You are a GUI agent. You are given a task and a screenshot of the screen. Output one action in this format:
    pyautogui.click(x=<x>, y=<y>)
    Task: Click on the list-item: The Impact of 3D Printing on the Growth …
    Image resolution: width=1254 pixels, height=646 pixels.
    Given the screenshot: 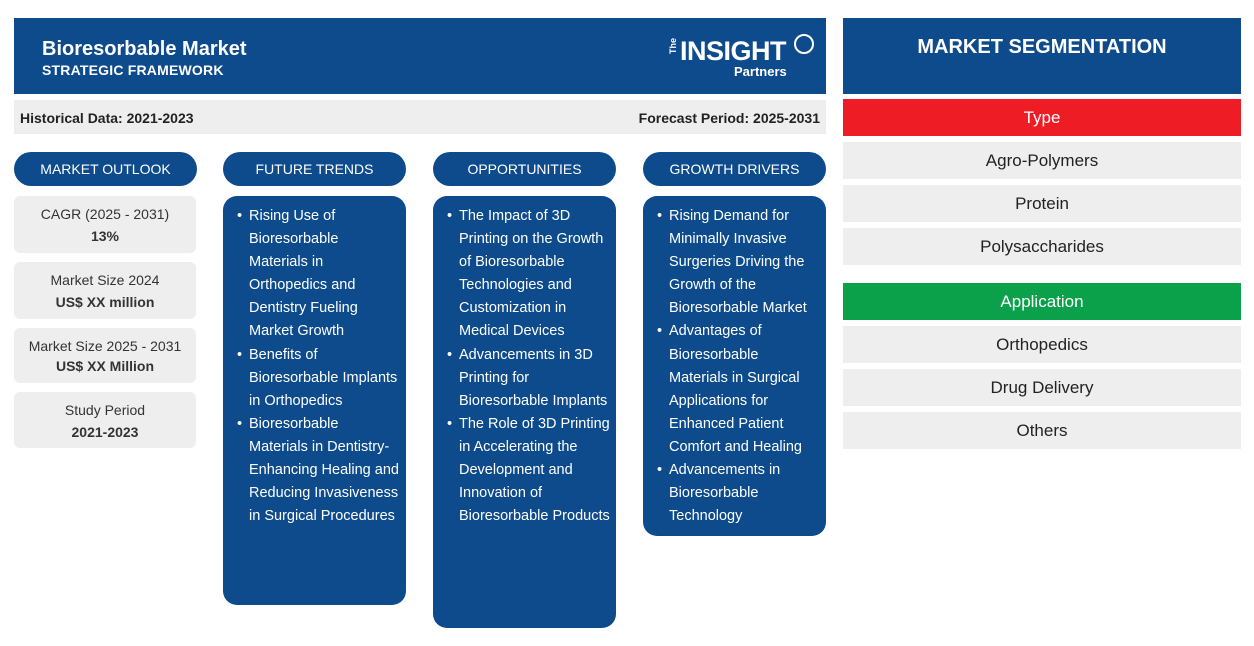 What is the action you would take?
    pyautogui.click(x=528, y=274)
    